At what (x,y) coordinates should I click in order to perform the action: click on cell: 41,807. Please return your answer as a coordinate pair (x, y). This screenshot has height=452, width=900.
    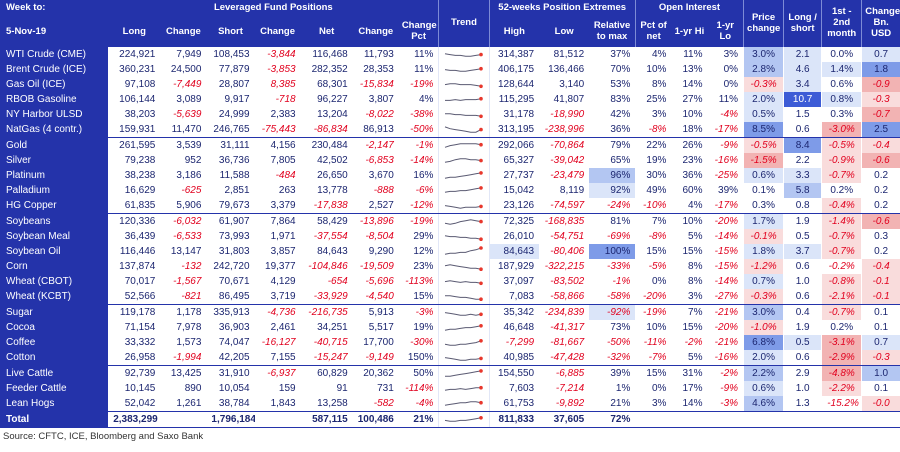
    Looking at the image, I should click on (564, 99).